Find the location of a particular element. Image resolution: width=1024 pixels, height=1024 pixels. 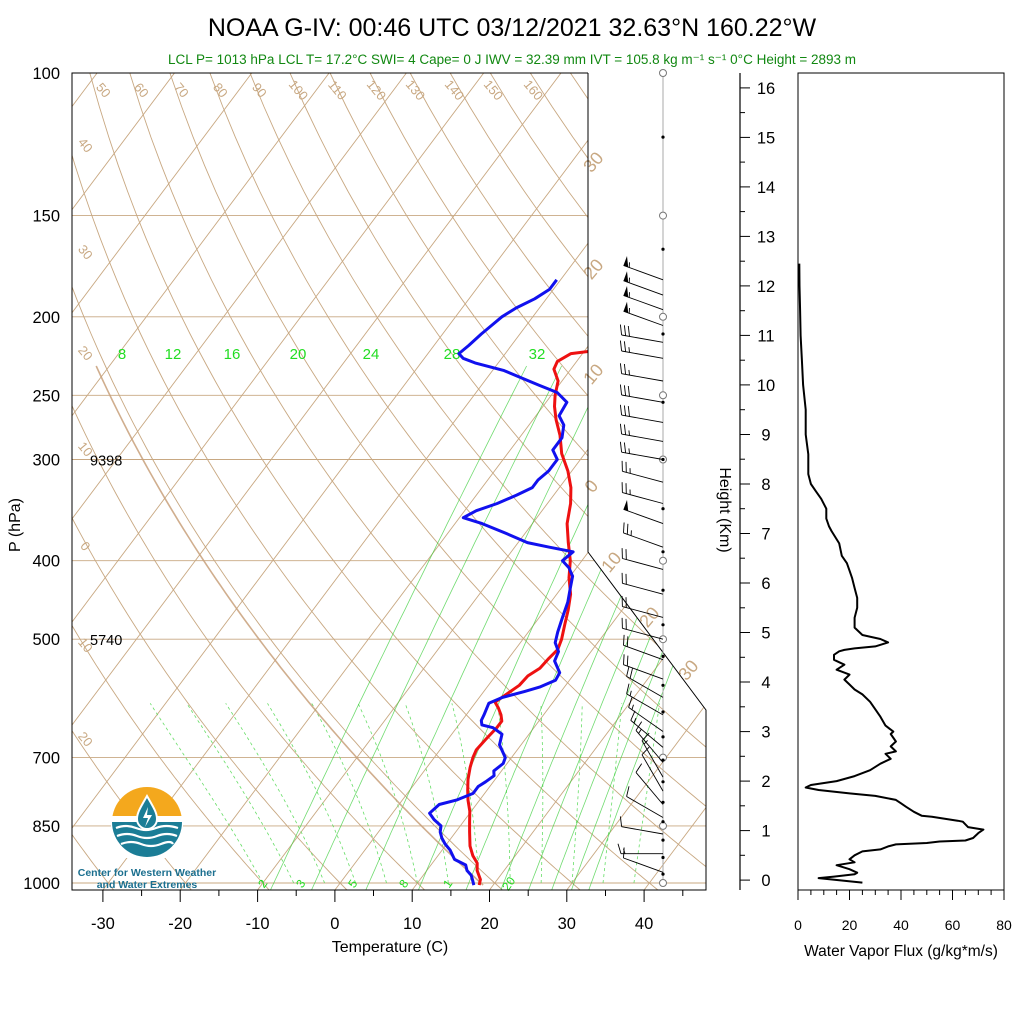

isotherm-label: 20 is located at coordinates (85, 353).